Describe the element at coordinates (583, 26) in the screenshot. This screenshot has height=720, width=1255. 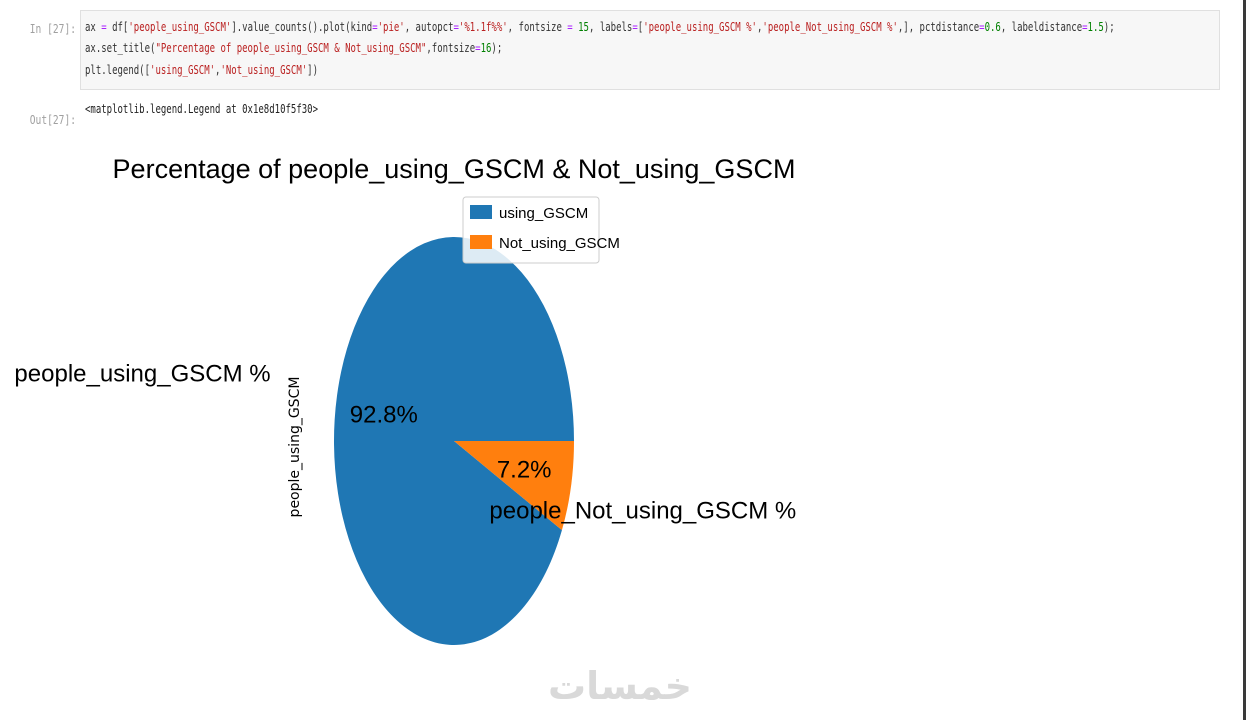
I see `code-token: 15` at that location.